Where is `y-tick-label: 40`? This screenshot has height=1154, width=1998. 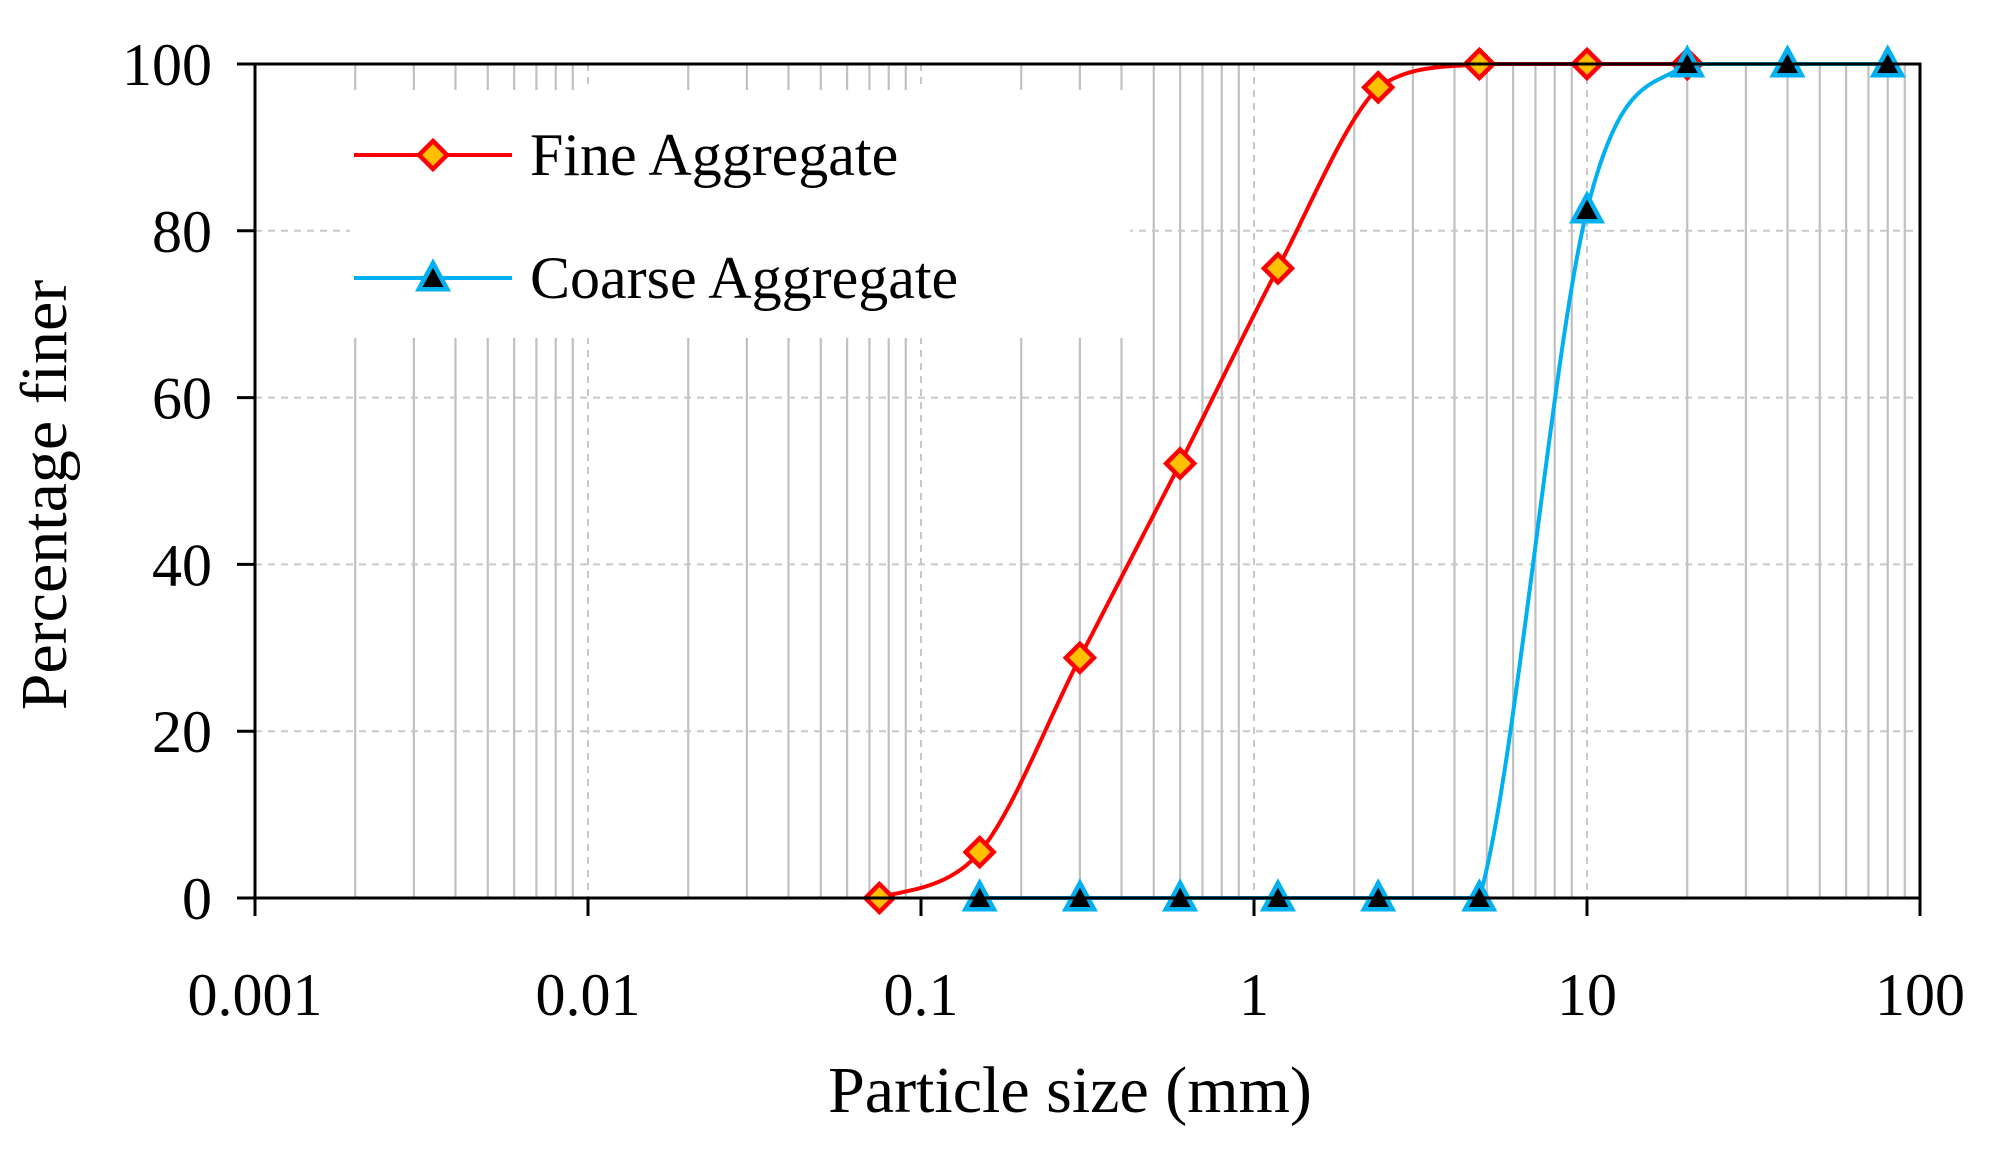
y-tick-label: 40 is located at coordinates (182, 565).